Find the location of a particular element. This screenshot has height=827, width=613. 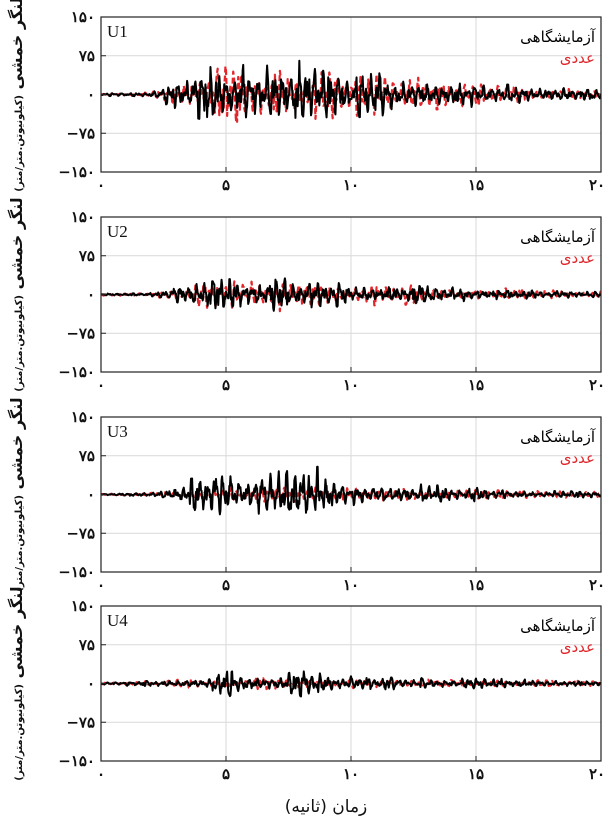

panel-label: U4 is located at coordinates (117, 620).